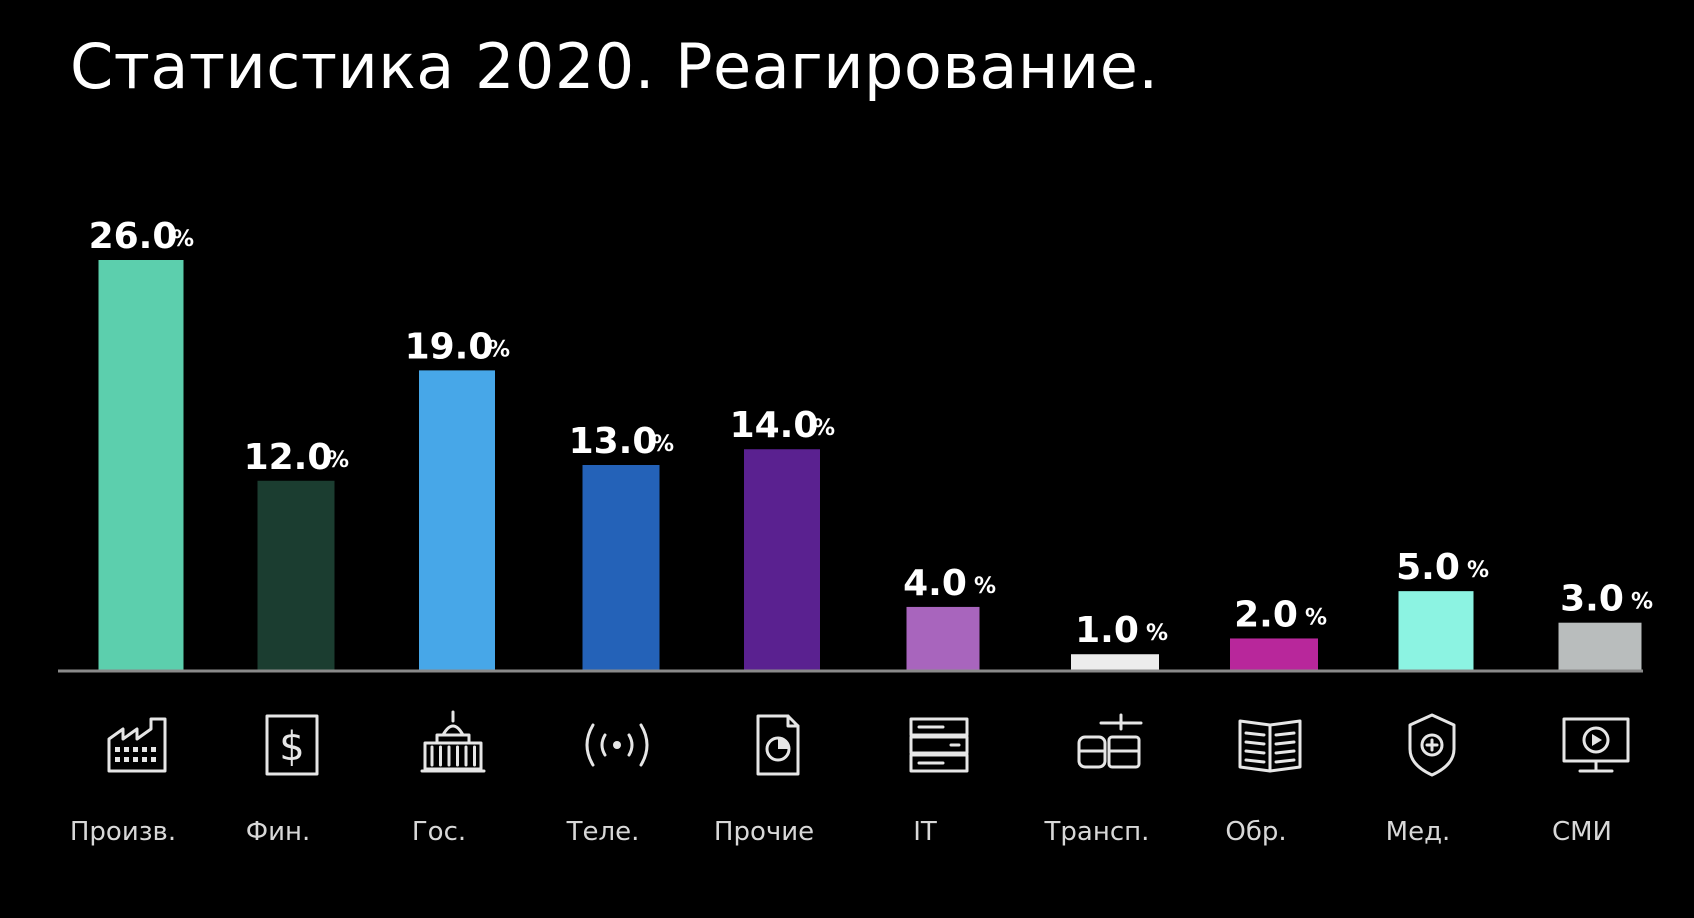  What do you see at coordinates (1582, 832) in the screenshot?
I see `category-label-10: СМИ` at bounding box center [1582, 832].